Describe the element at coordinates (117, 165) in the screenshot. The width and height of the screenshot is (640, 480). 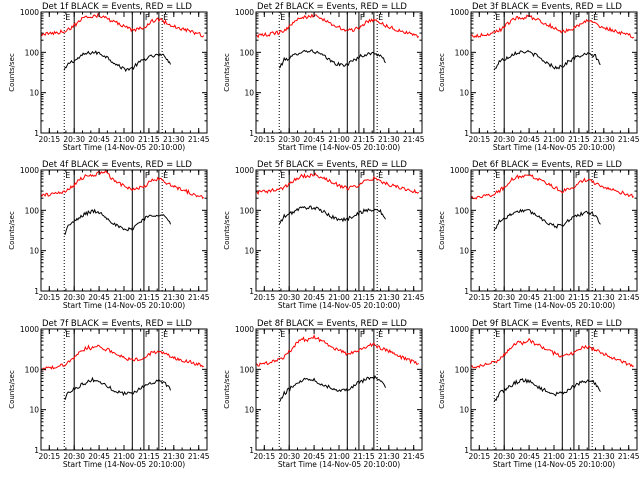
I see `panel-title: Det 4f BLACK = Events, RED = LLD` at that location.